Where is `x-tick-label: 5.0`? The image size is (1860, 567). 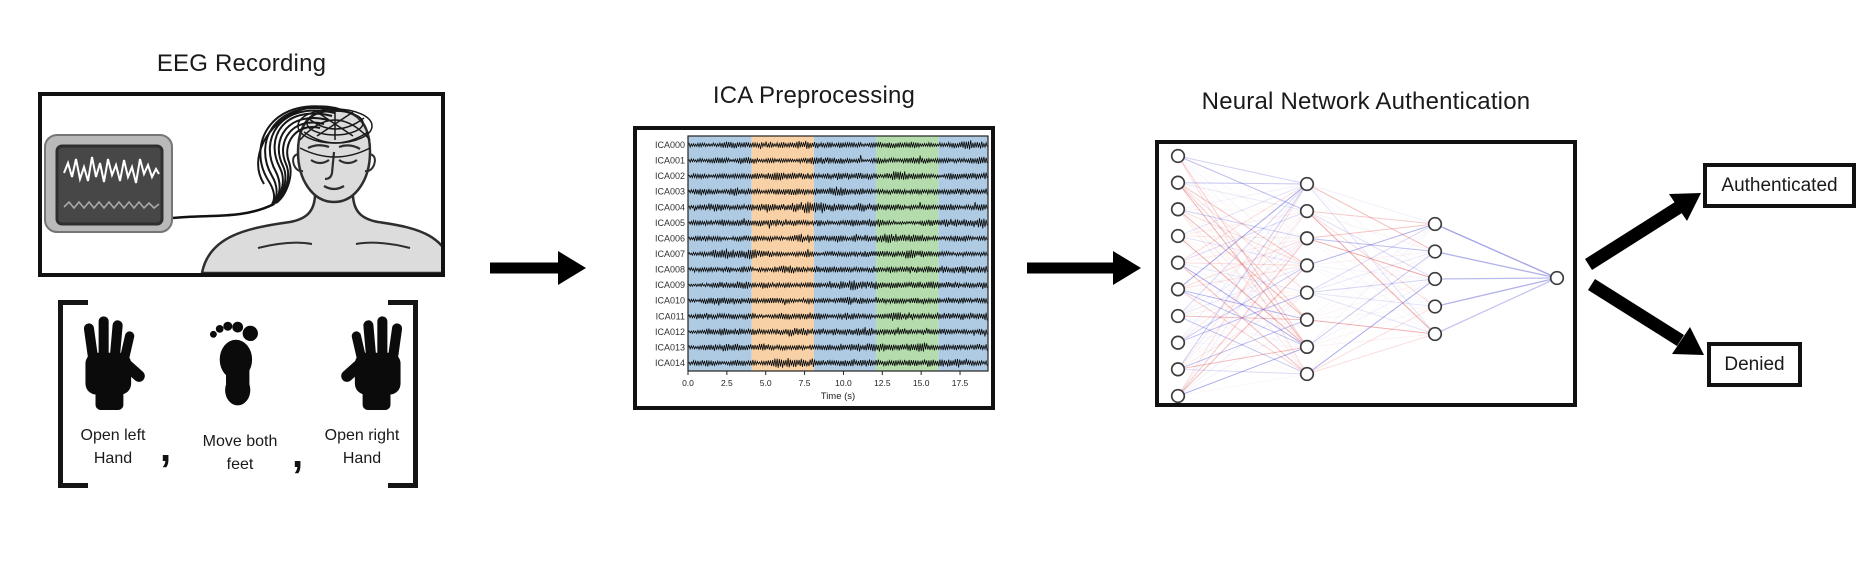
x-tick-label: 5.0 is located at coordinates (766, 383).